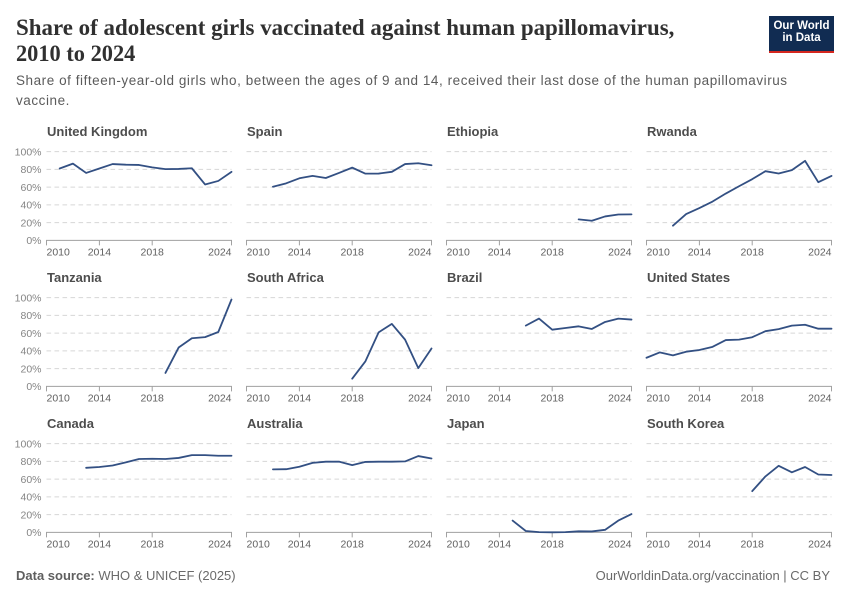 This screenshot has height=600, width=850. What do you see at coordinates (473, 131) in the screenshot?
I see `svg-text: Ethiopia` at bounding box center [473, 131].